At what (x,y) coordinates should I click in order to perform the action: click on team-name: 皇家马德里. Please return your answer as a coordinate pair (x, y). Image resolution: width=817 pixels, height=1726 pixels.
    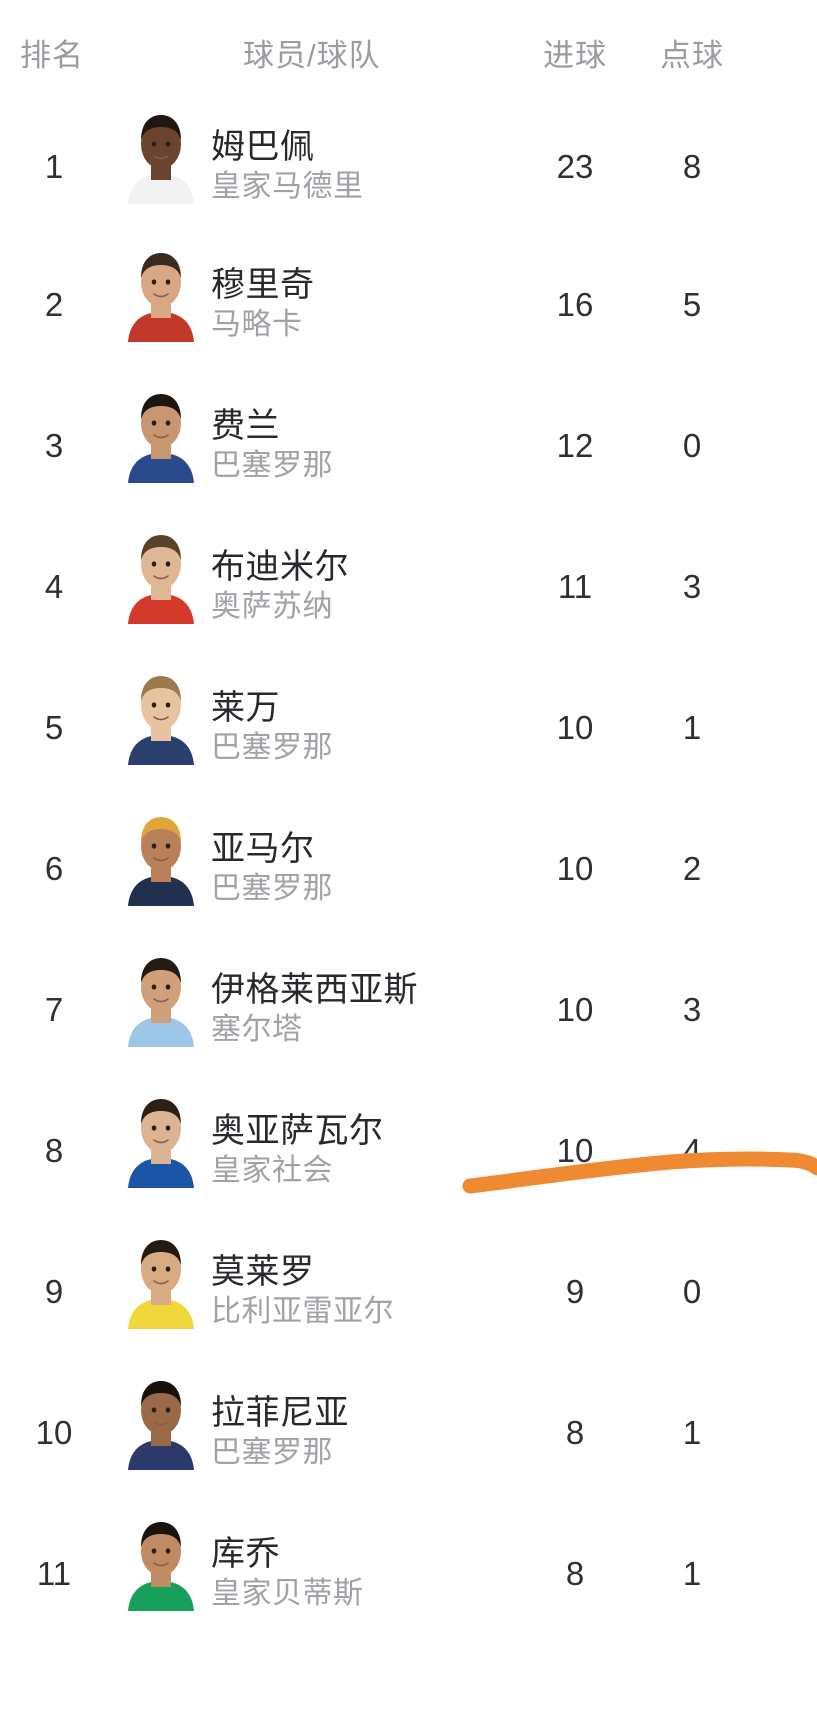
    Looking at the image, I should click on (287, 187).